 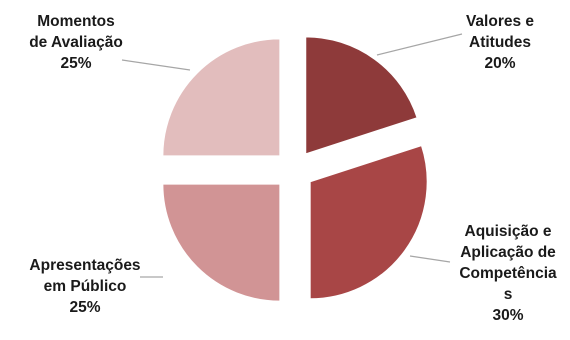 I want to click on slice-percent-label: 20%, so click(x=499, y=63).